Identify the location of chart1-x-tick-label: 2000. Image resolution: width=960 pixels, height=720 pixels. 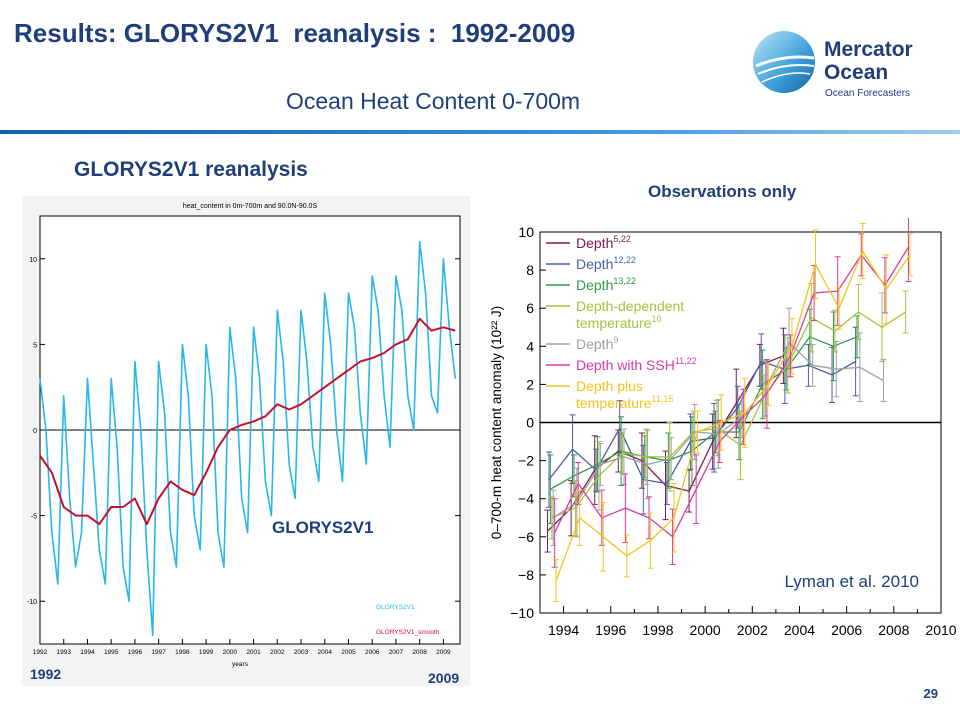
(230, 652).